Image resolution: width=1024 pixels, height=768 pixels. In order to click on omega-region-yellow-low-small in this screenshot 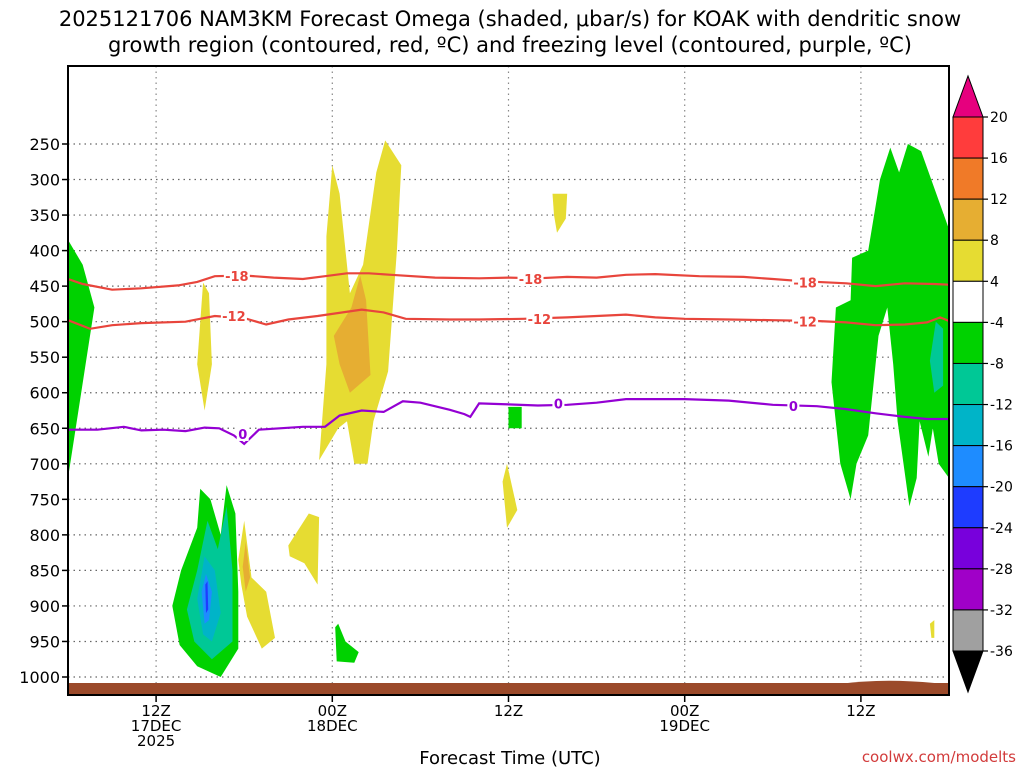, I will do `click(256, 584)`.